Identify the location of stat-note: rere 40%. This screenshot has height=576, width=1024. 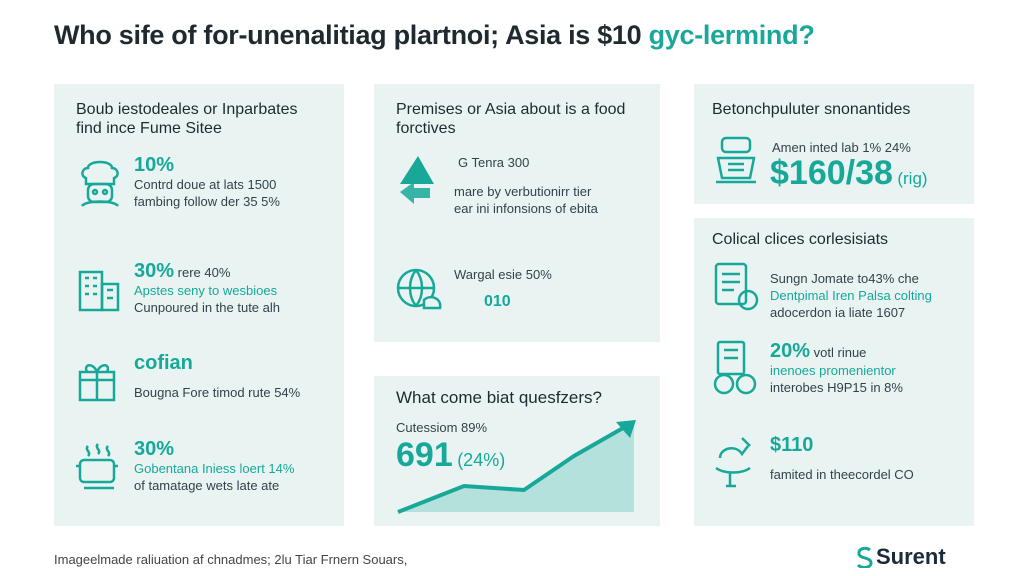
(204, 272).